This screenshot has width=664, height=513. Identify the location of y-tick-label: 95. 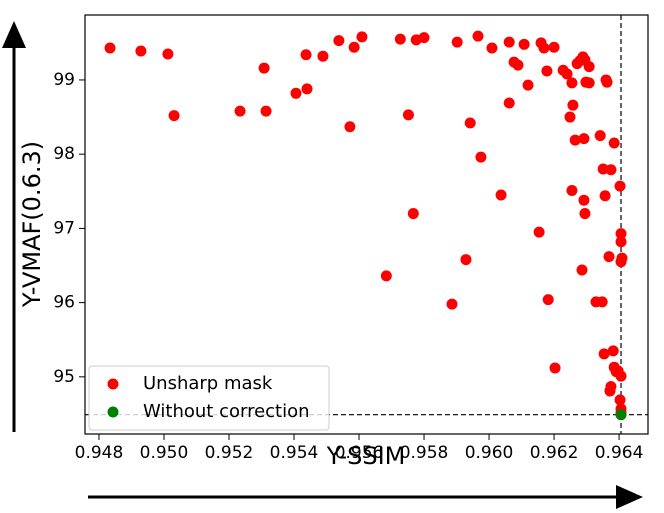
(64, 377).